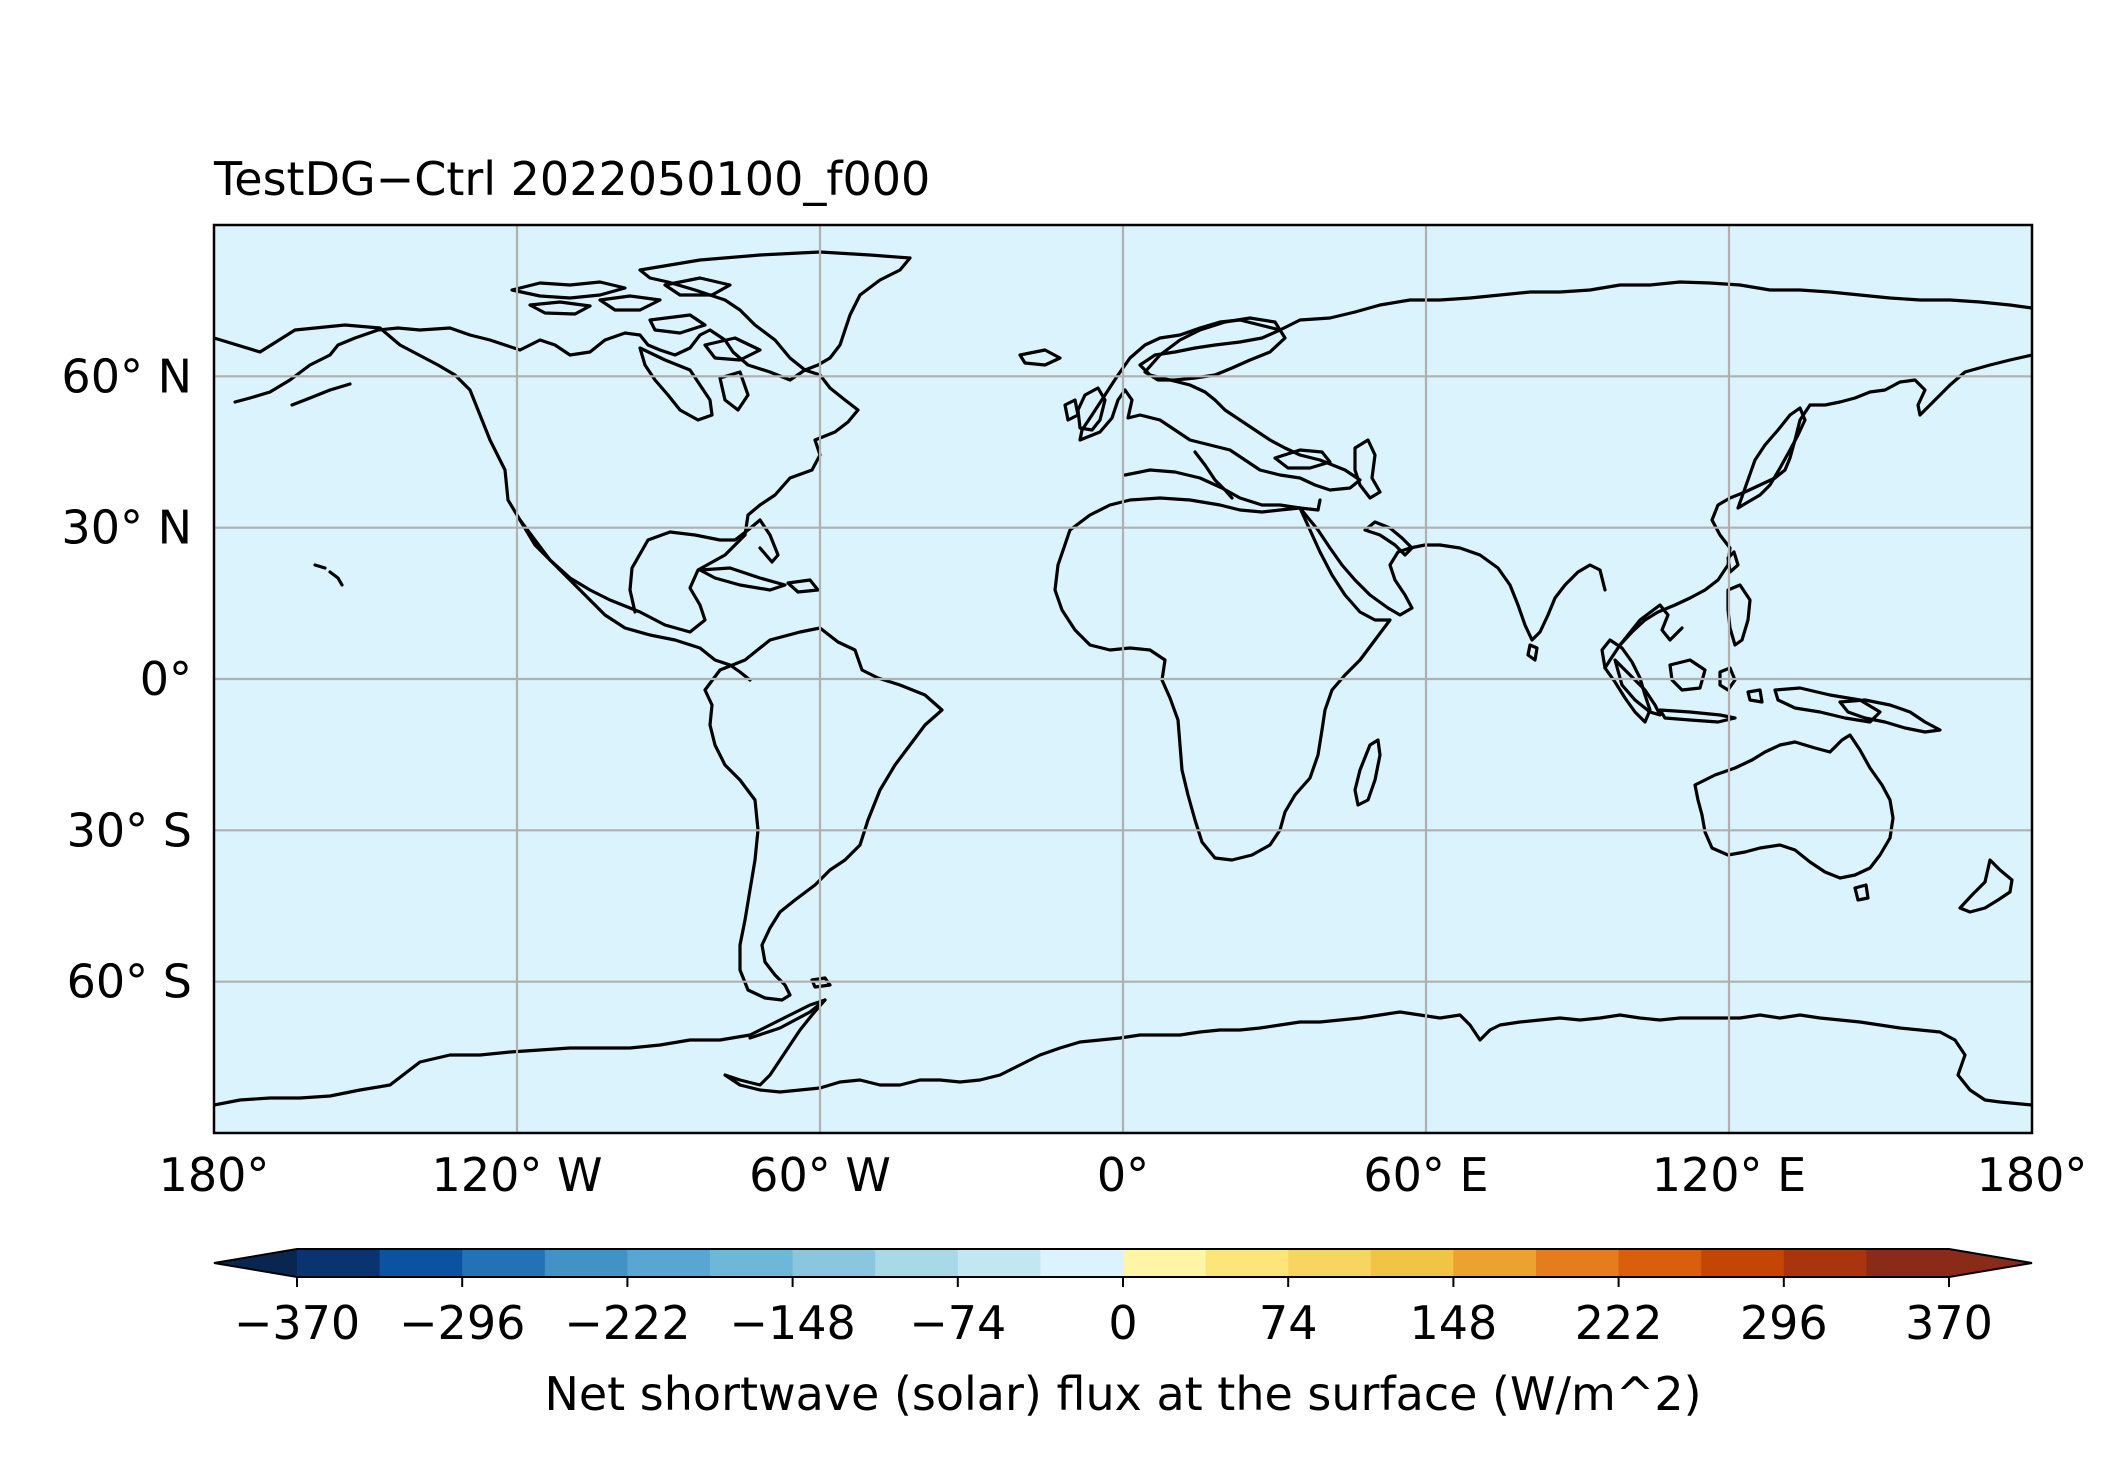  Describe the element at coordinates (1920, 385) in the screenshot. I see `coastline-kamchatka` at that location.